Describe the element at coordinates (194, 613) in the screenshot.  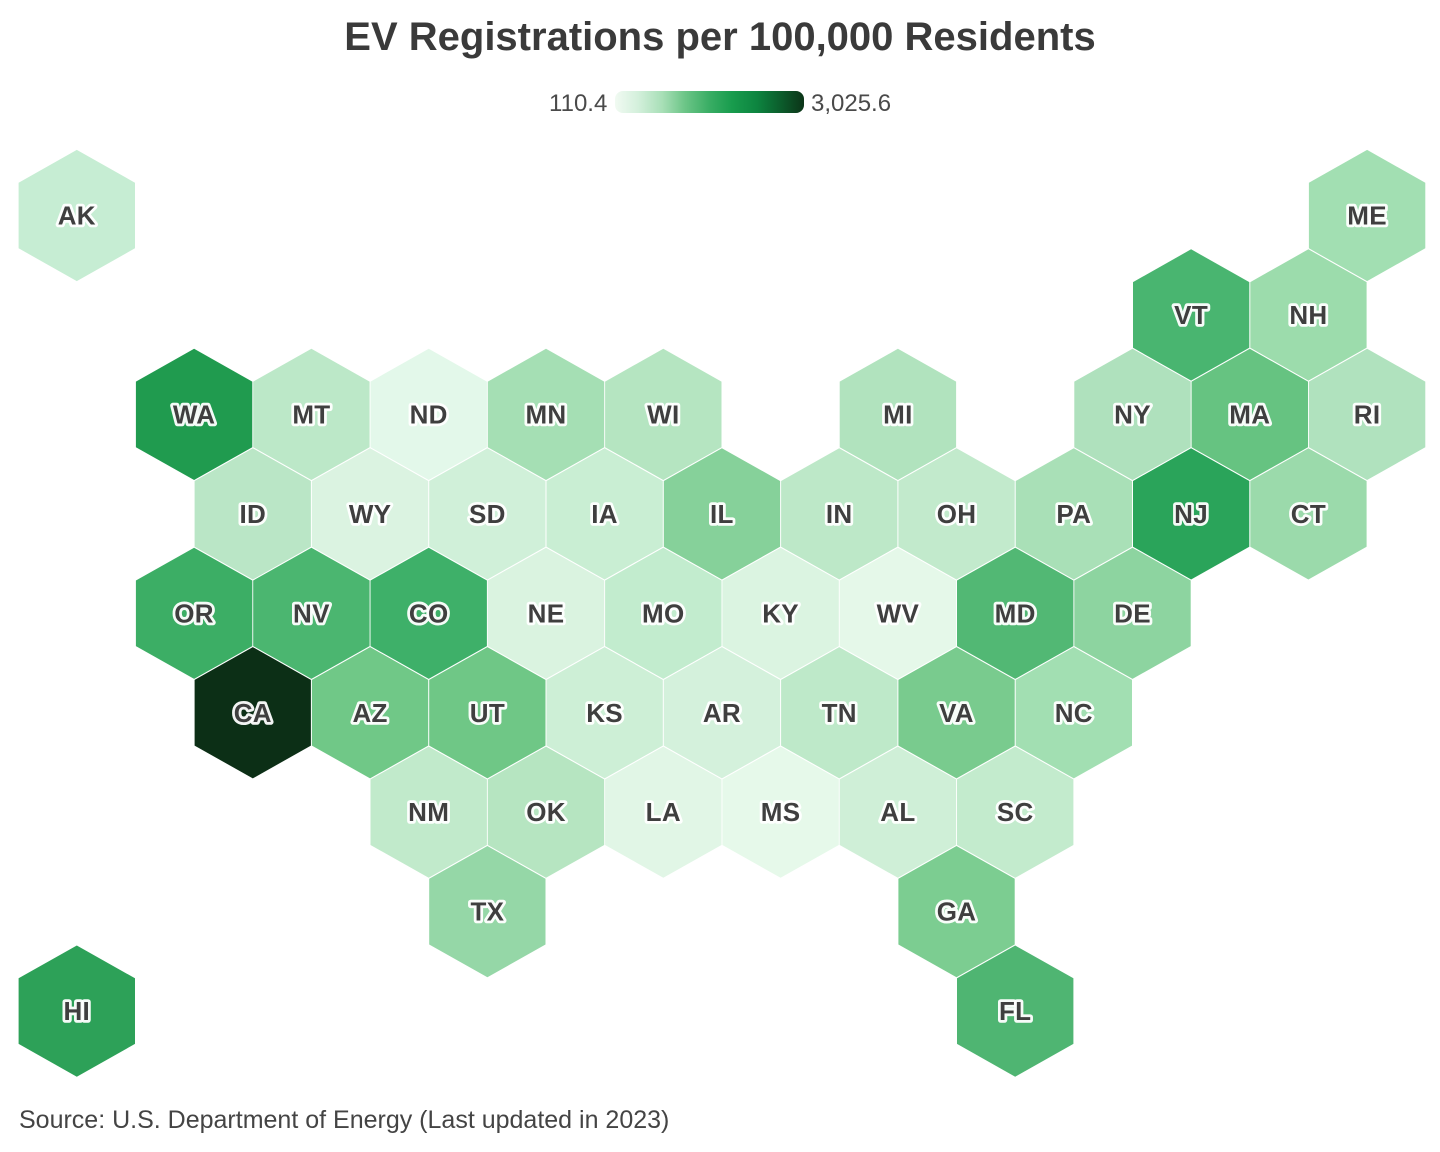
I see `svg-text: OR` at that location.